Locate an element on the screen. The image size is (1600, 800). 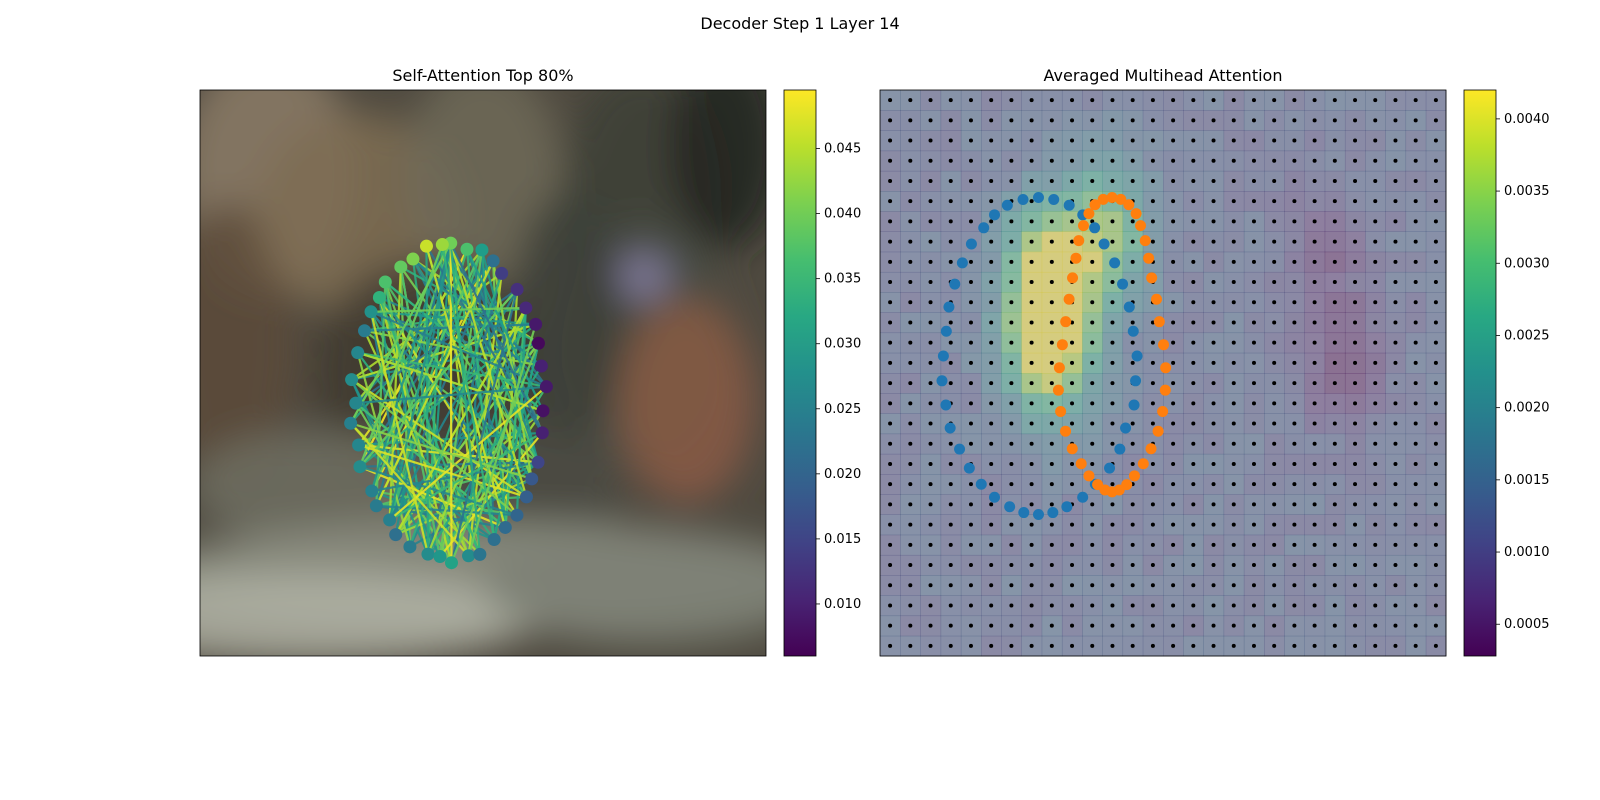
colorbar-tick-label: 0.0030 is located at coordinates (1527, 263).